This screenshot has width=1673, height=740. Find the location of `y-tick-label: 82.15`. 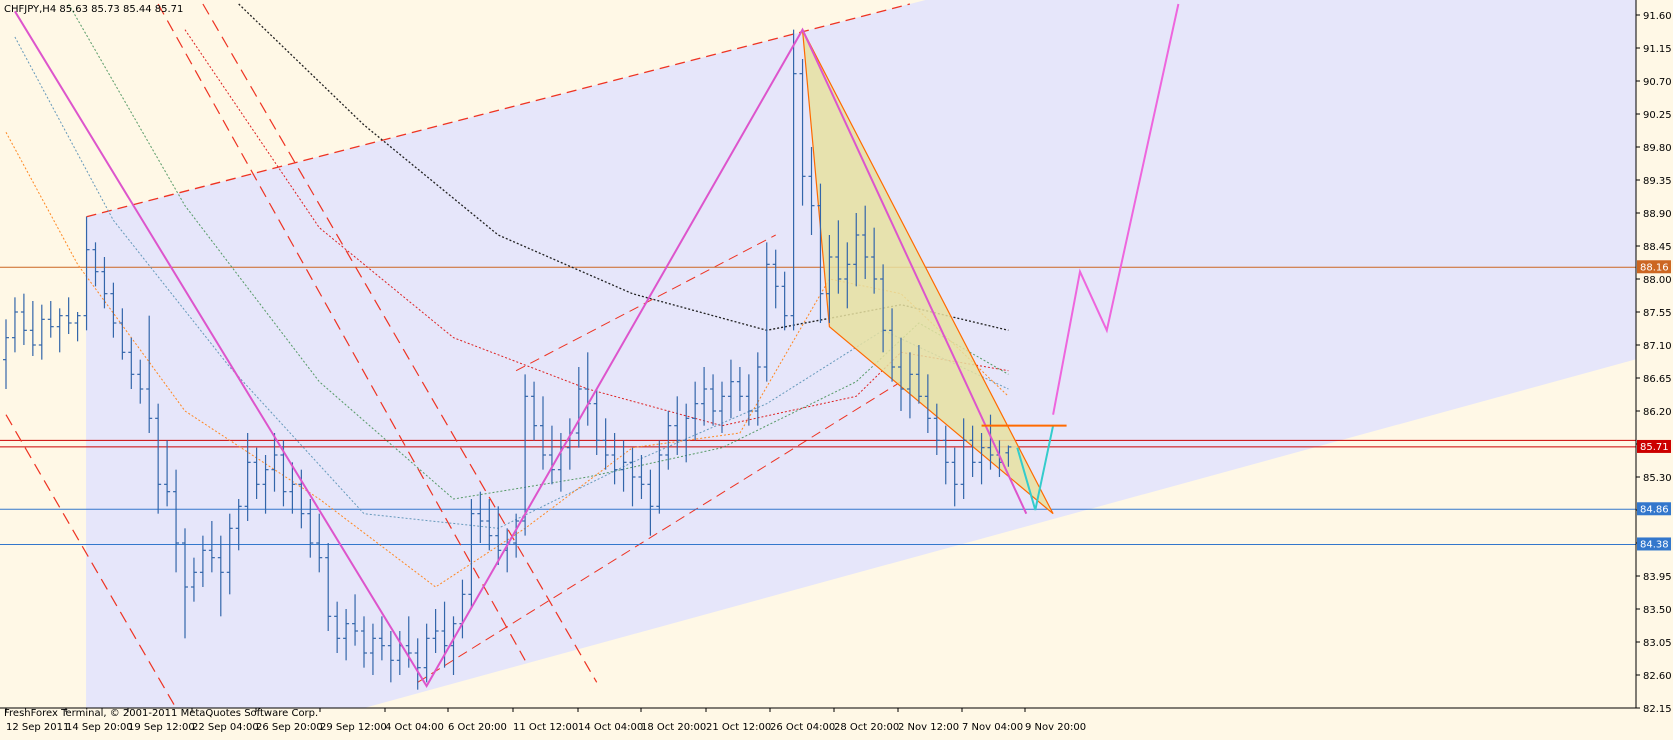

y-tick-label: 82.15 is located at coordinates (1657, 709).